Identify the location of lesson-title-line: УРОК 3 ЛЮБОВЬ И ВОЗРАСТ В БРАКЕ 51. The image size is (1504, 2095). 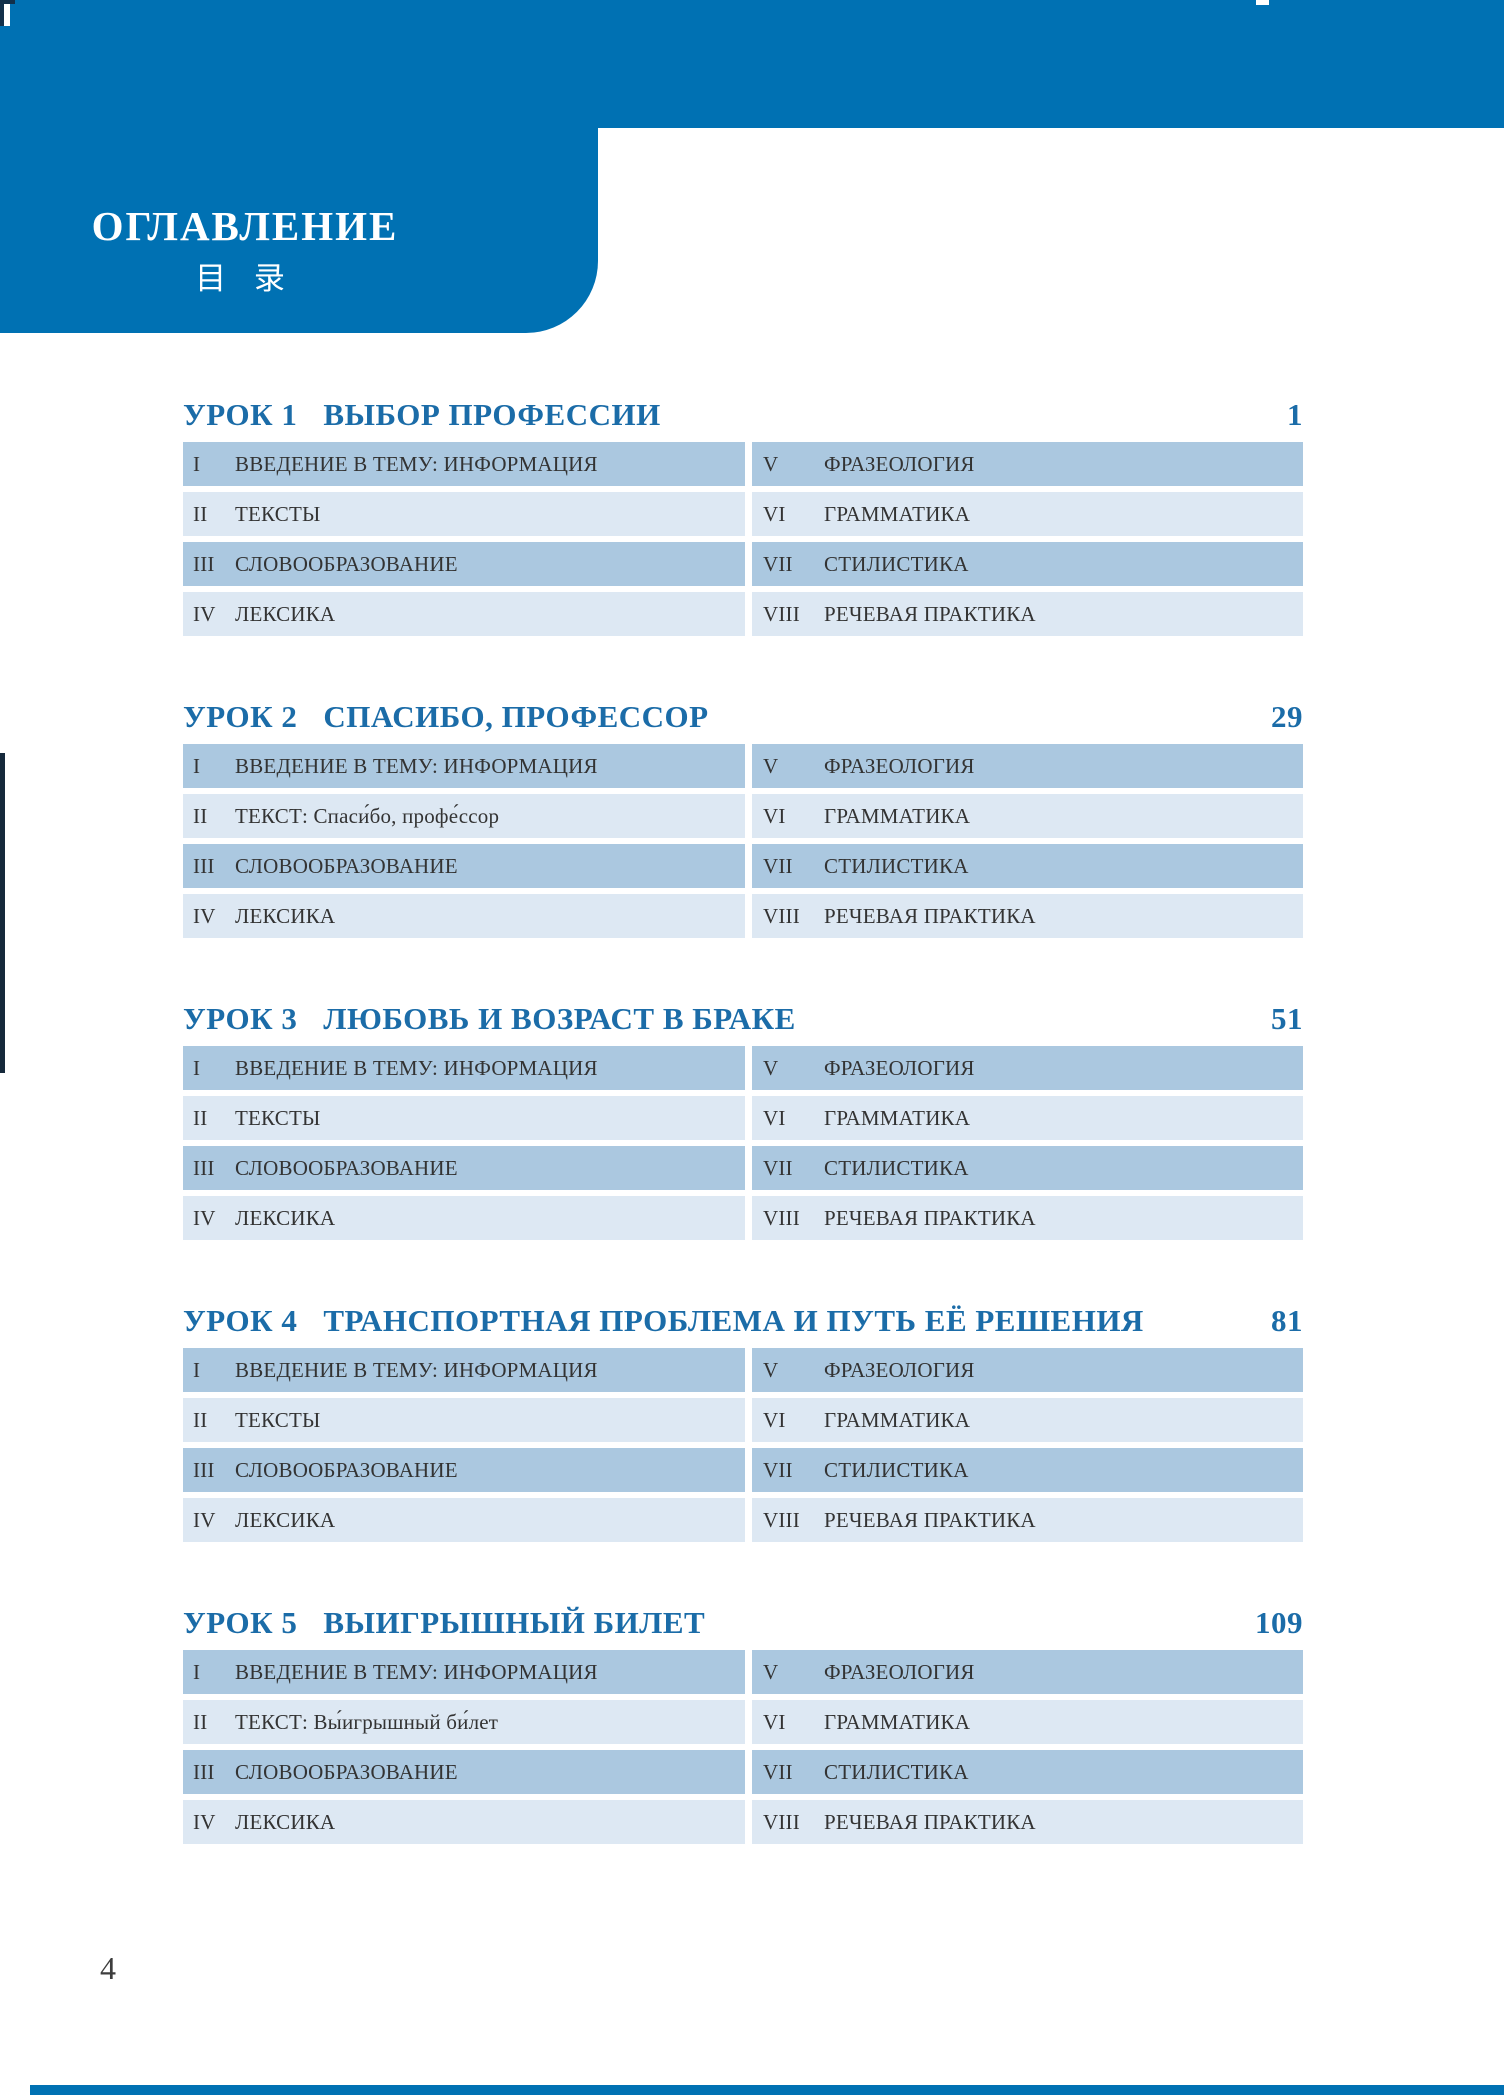
(743, 1022).